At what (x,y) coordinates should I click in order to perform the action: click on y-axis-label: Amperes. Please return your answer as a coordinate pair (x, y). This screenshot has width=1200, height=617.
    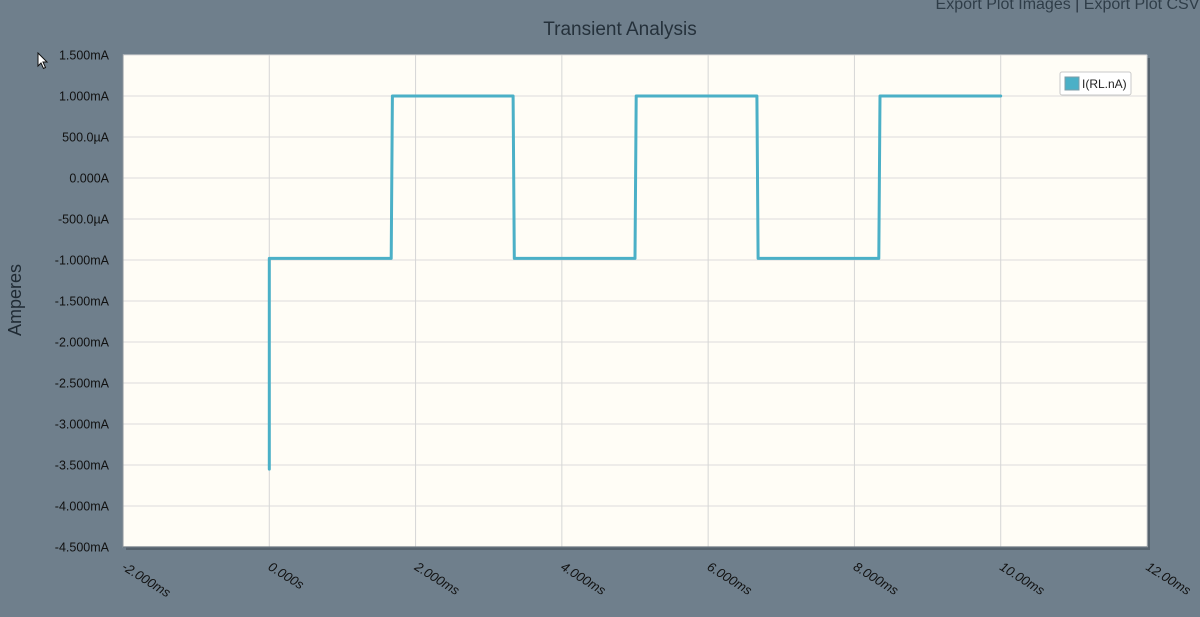
    Looking at the image, I should click on (15, 300).